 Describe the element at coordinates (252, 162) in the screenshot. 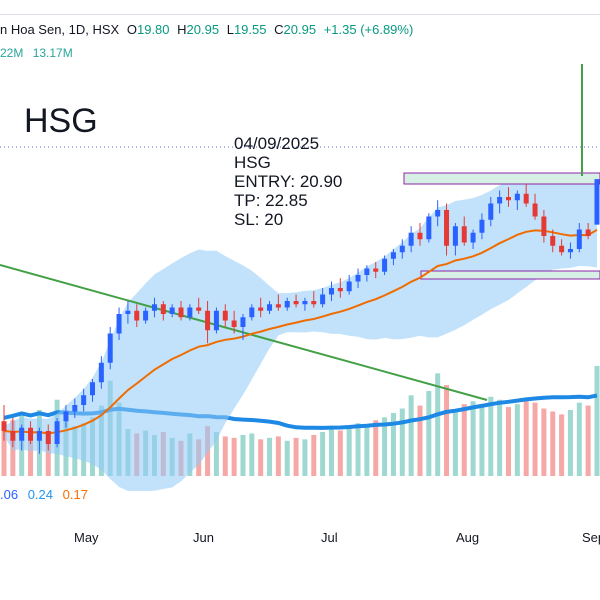

I see `trade-ticker: HSG` at that location.